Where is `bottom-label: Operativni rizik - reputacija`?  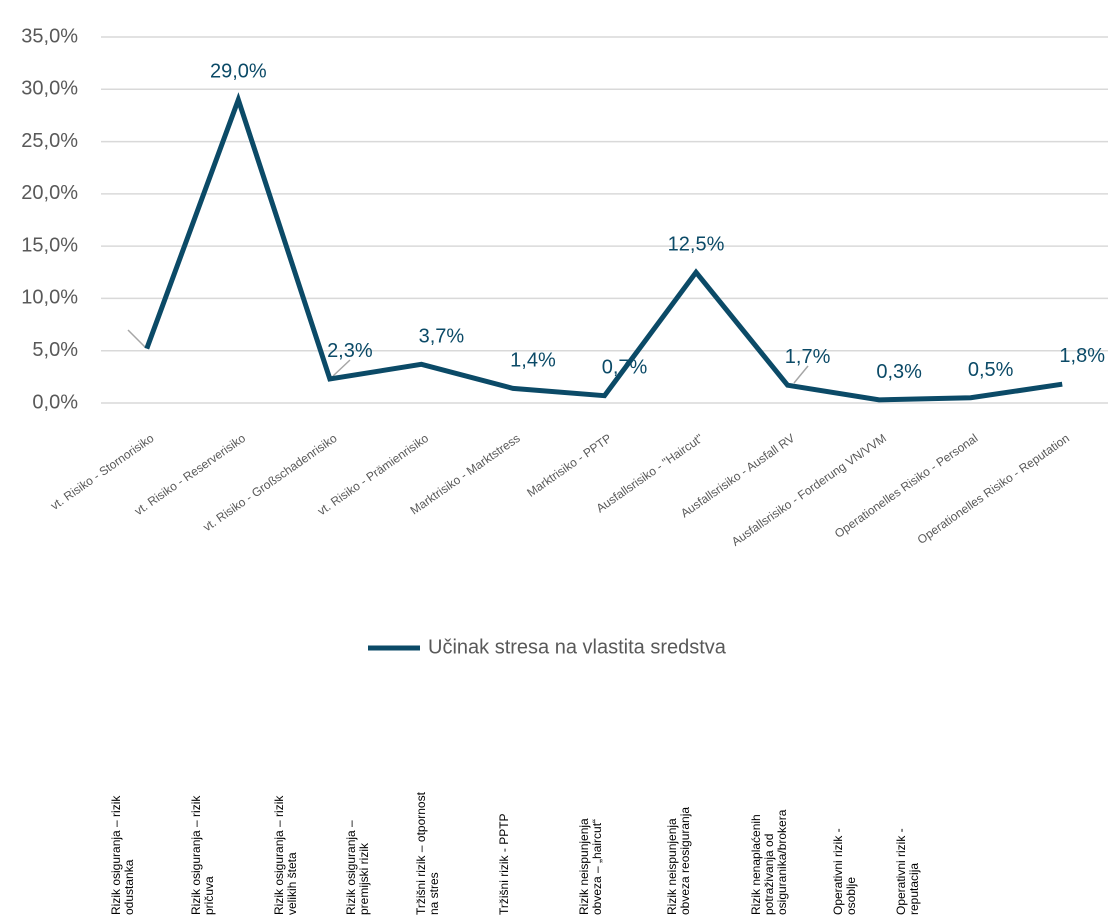 bottom-label: Operativni rizik - reputacija is located at coordinates (907, 871).